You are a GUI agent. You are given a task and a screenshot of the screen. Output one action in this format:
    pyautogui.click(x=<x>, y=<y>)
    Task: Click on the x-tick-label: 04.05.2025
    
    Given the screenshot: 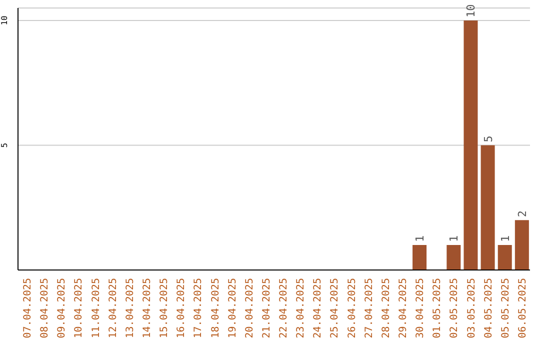 What is the action you would take?
    pyautogui.click(x=488, y=308)
    